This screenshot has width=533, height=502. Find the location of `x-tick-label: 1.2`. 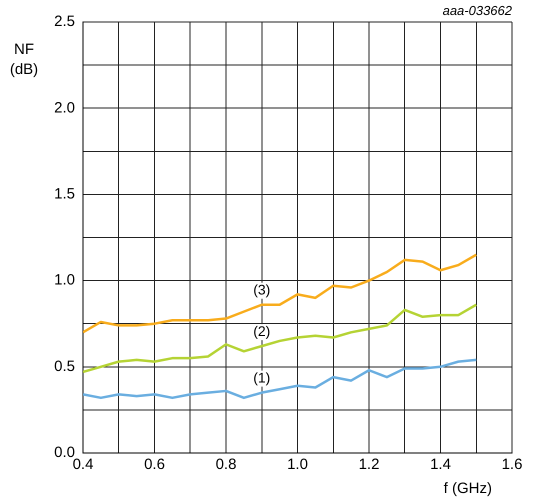

x-tick-label: 1.2 is located at coordinates (369, 465).